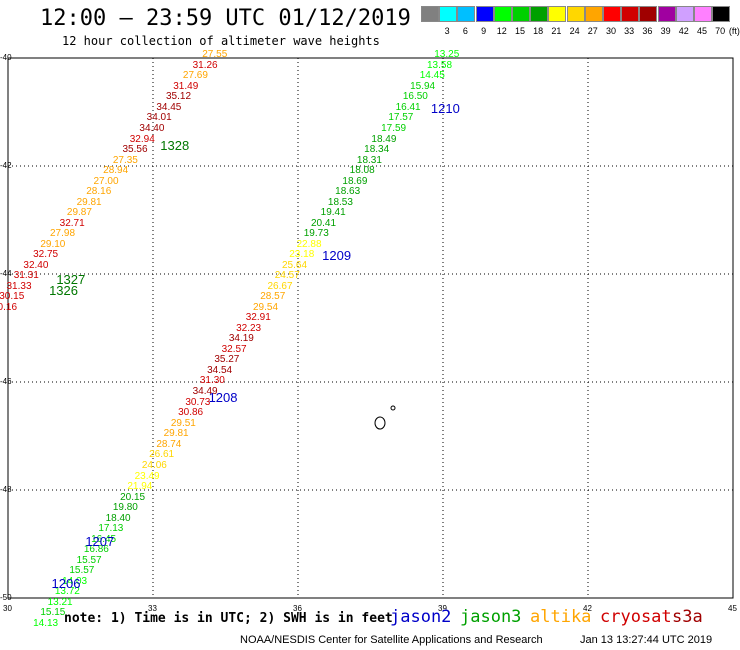 The width and height of the screenshot is (740, 650). I want to click on color-scale-label: 27, so click(592, 31).